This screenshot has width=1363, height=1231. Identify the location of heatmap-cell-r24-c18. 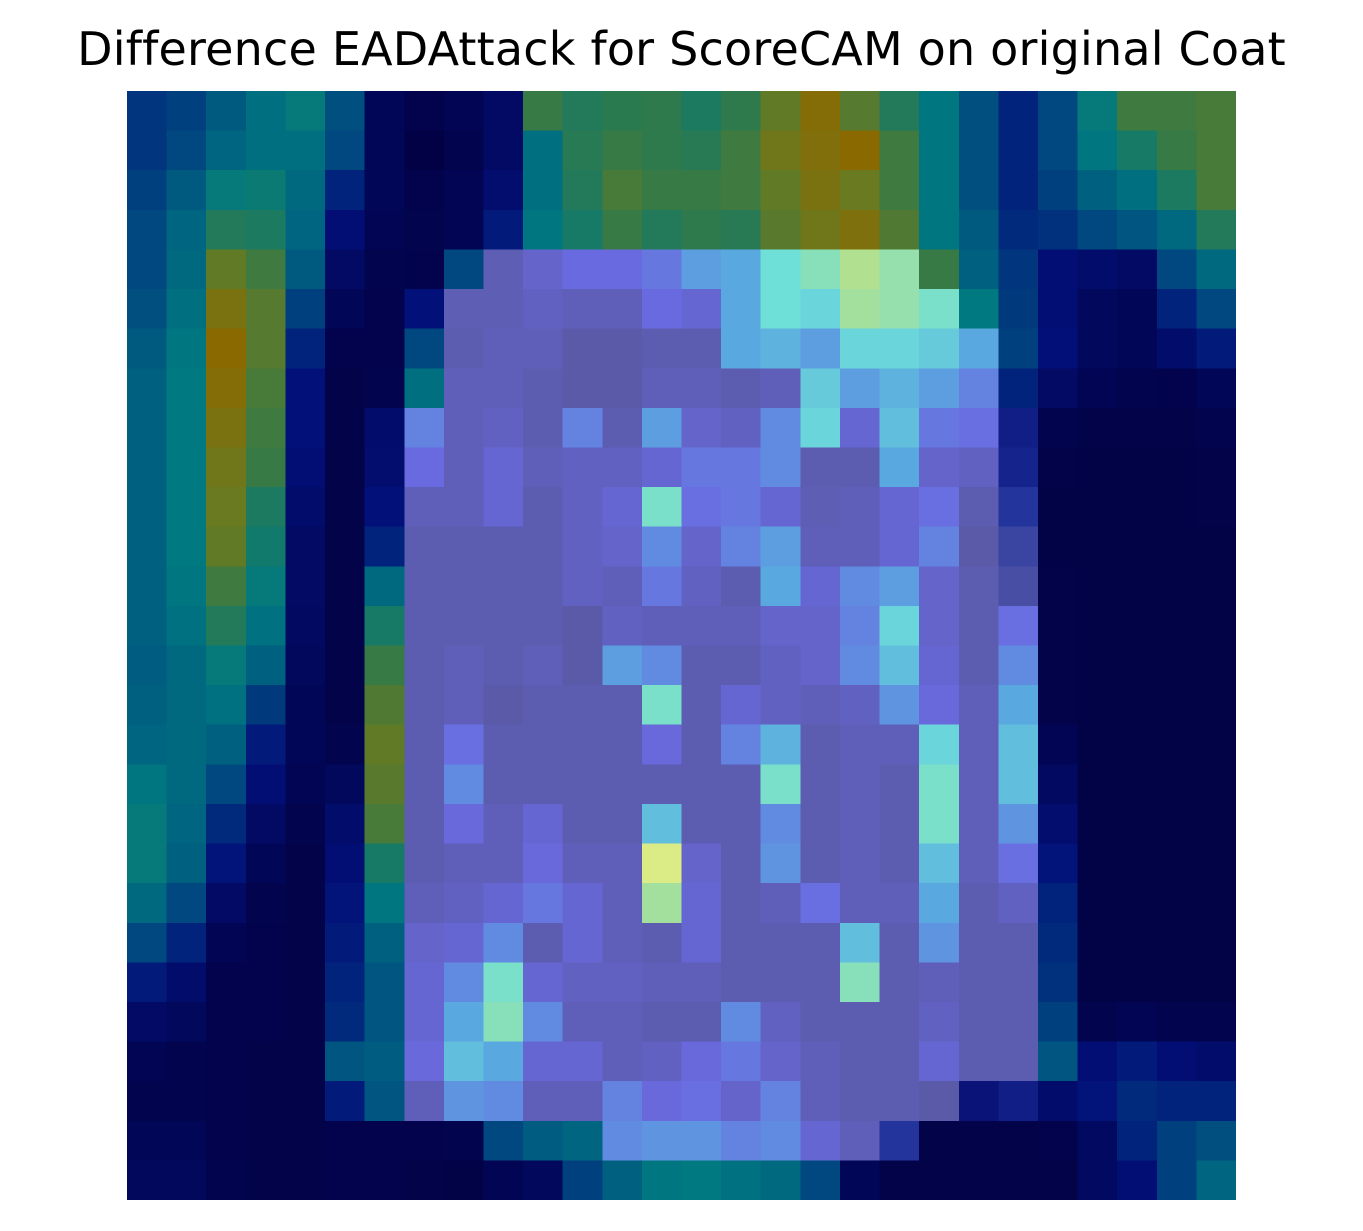
(860, 1061).